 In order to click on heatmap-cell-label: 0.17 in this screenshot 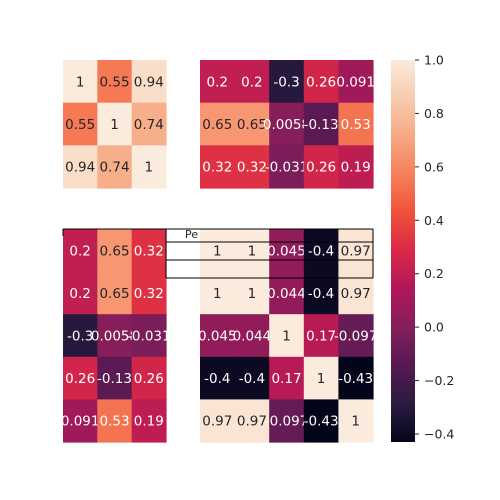, I will do `click(286, 379)`.